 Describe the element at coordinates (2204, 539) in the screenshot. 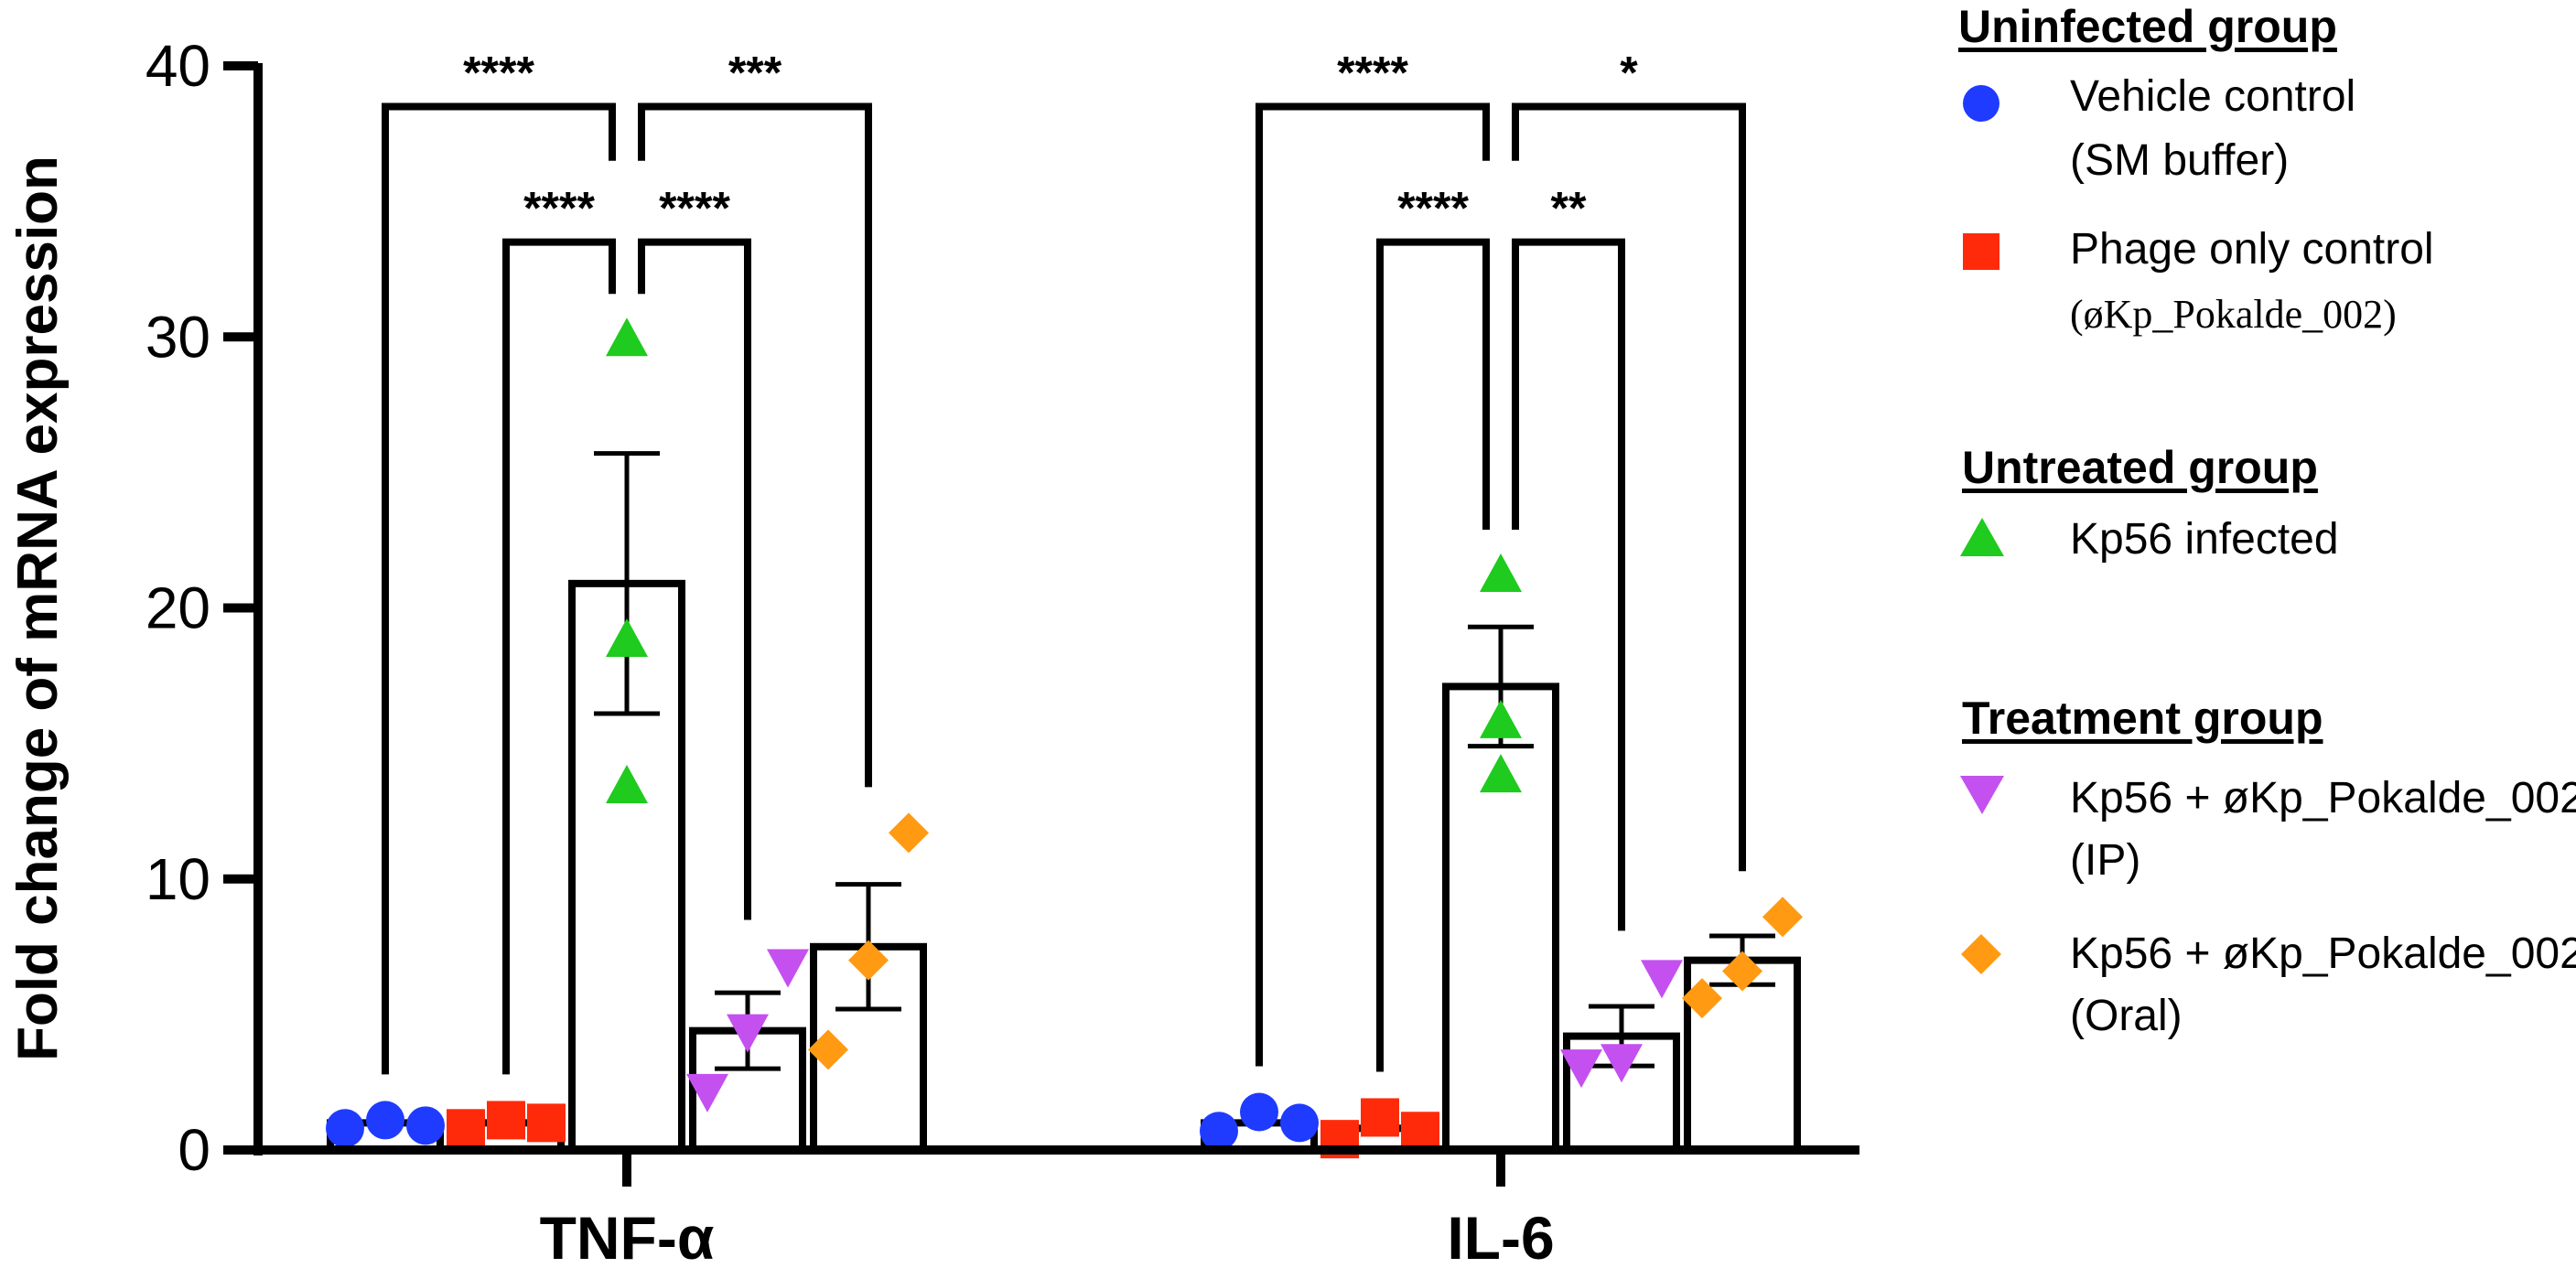

I see `legend-label-kp56-infected: Kp56 infected` at that location.